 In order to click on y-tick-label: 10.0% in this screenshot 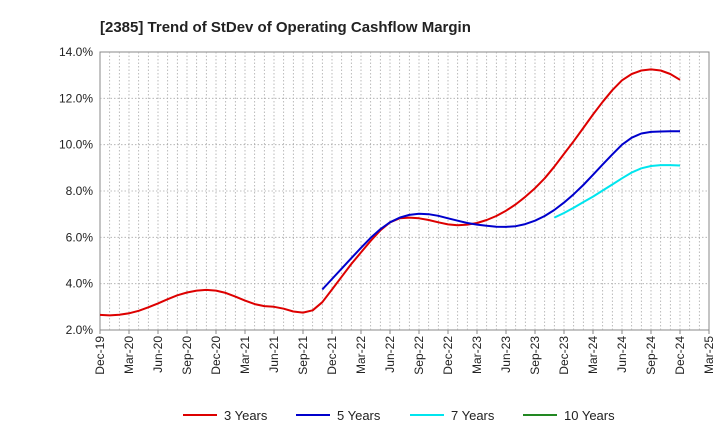, I will do `click(76, 145)`.